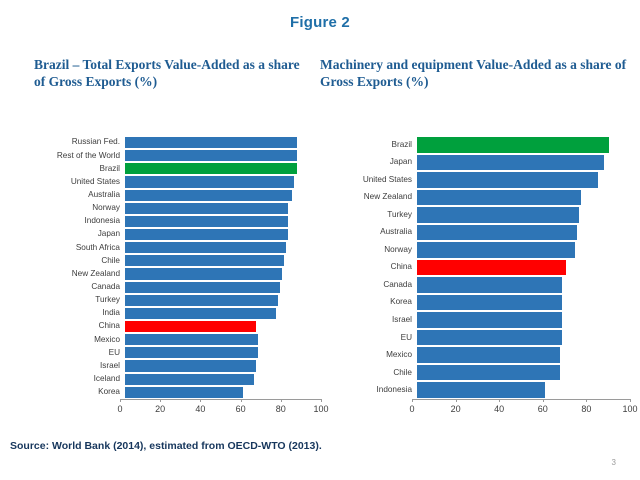  What do you see at coordinates (97, 247) in the screenshot?
I see `bar-category-label: South Africa` at bounding box center [97, 247].